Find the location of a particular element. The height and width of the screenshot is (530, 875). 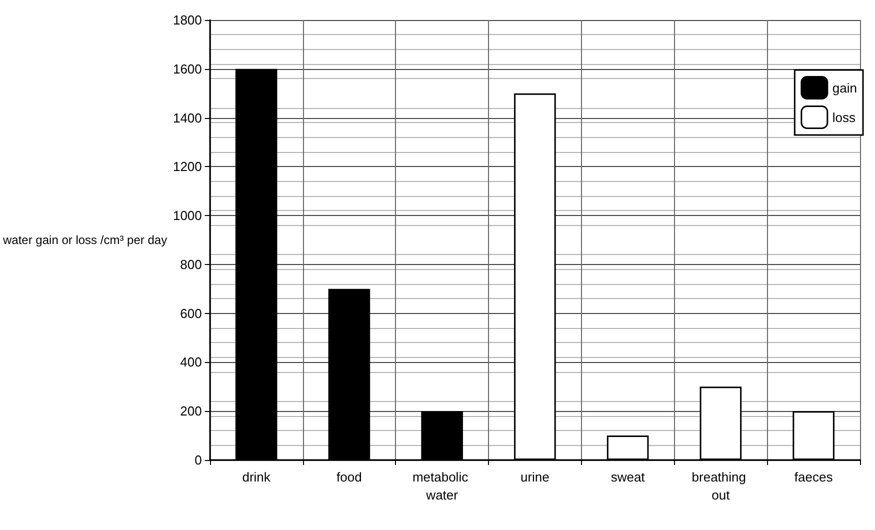

y-tick-label: 1400 is located at coordinates (187, 118).